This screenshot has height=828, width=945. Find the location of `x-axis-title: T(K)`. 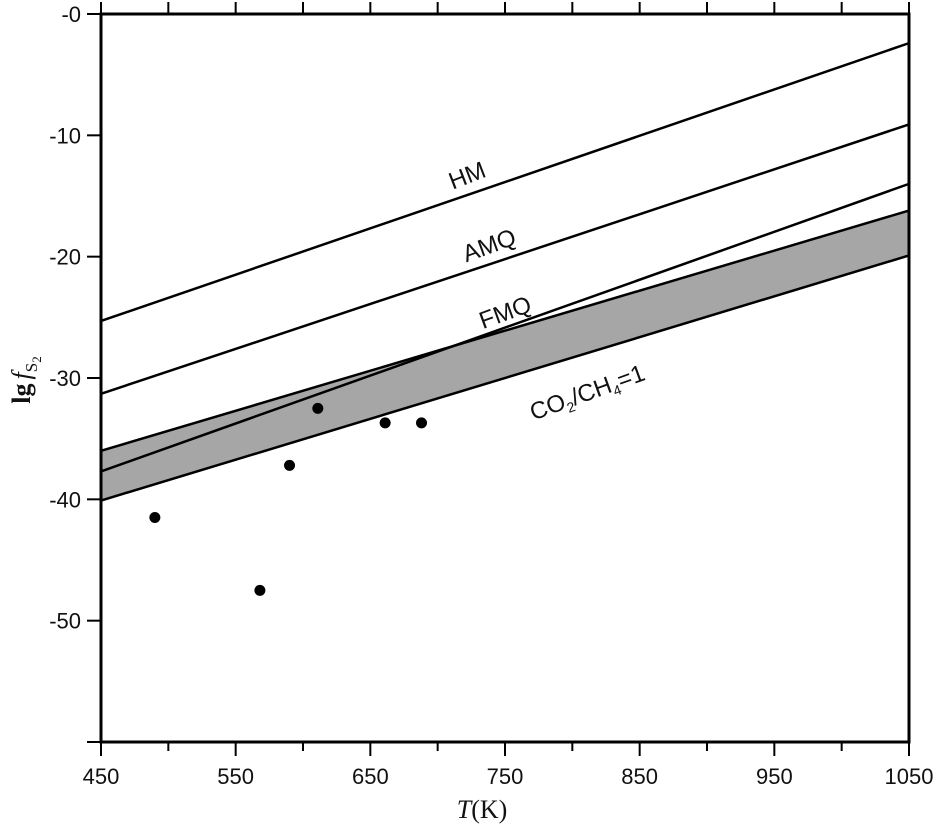

x-axis-title: T(K) is located at coordinates (482, 809).